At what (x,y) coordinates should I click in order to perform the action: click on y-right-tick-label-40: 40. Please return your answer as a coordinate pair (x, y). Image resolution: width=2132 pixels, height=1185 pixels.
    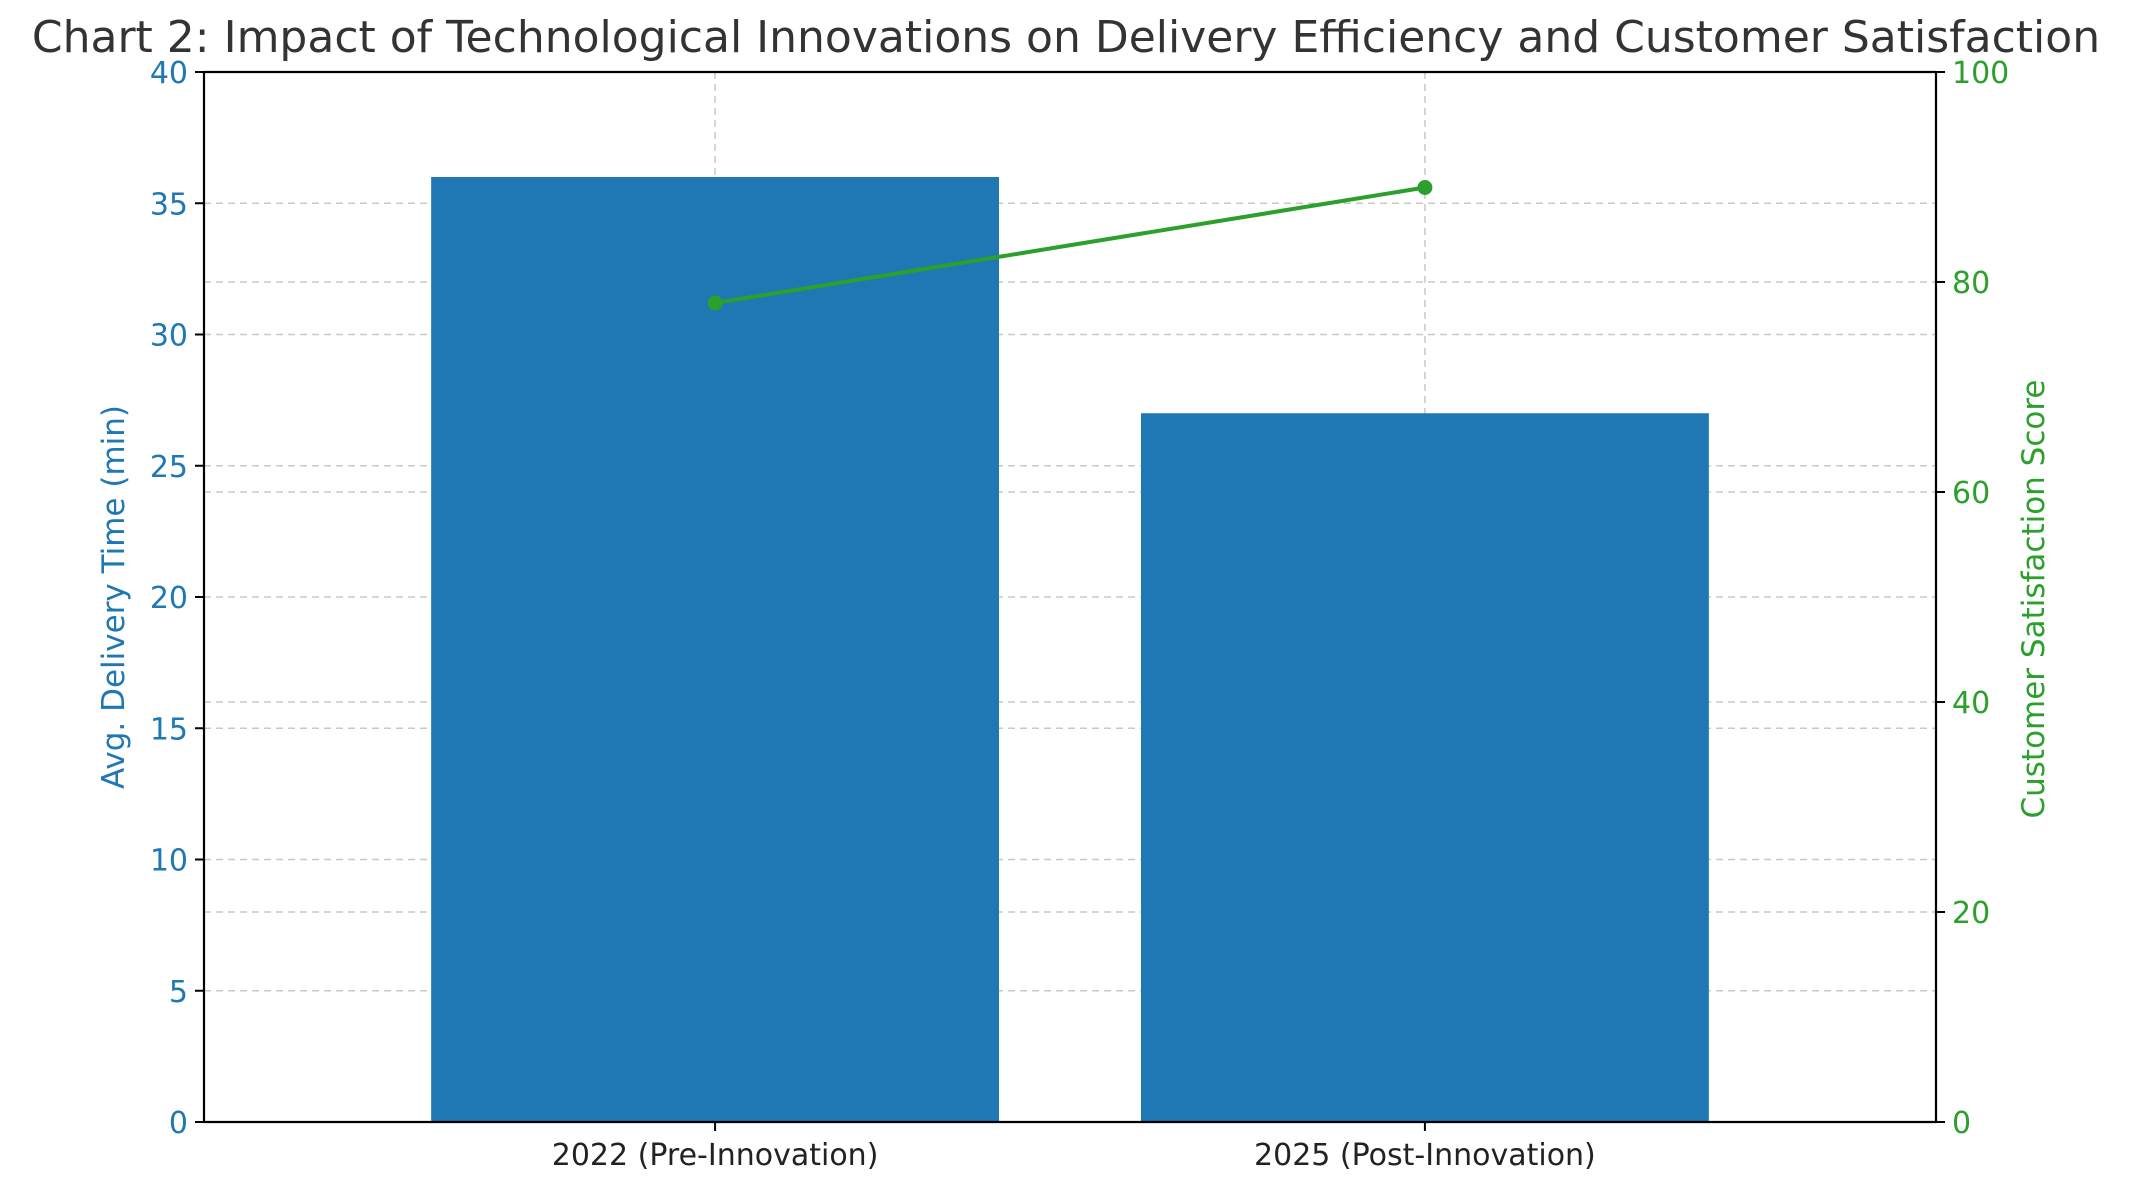
    Looking at the image, I should click on (1971, 703).